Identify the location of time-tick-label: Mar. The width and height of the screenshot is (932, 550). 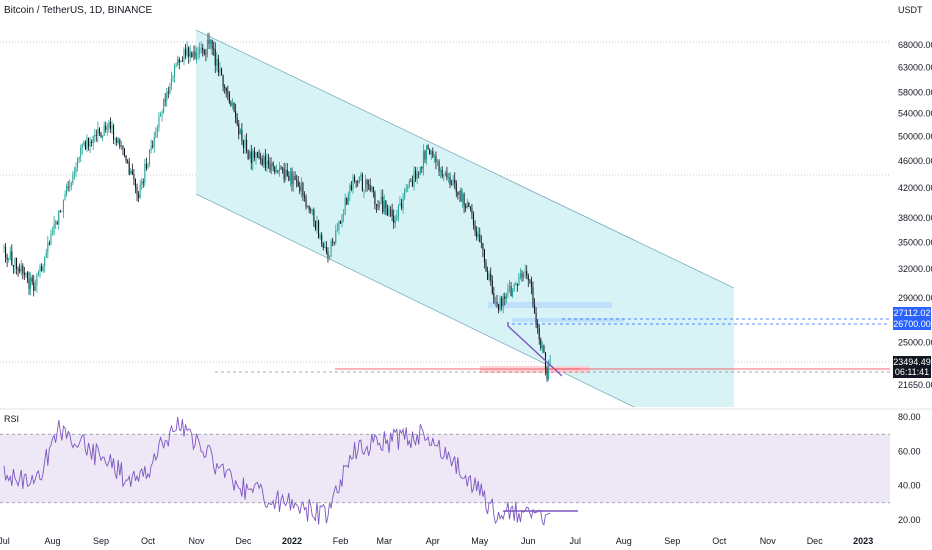
(385, 541).